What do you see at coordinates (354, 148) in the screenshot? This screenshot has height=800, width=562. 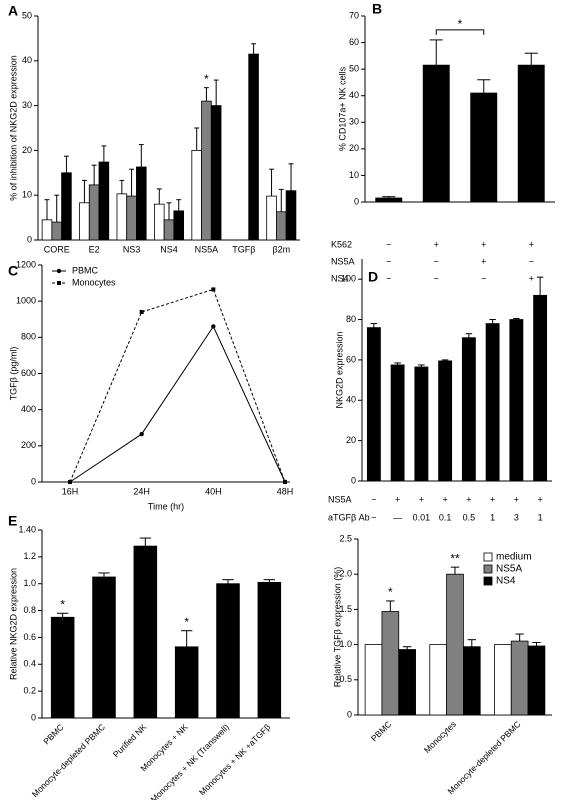 I see `y-tick-label: 20` at bounding box center [354, 148].